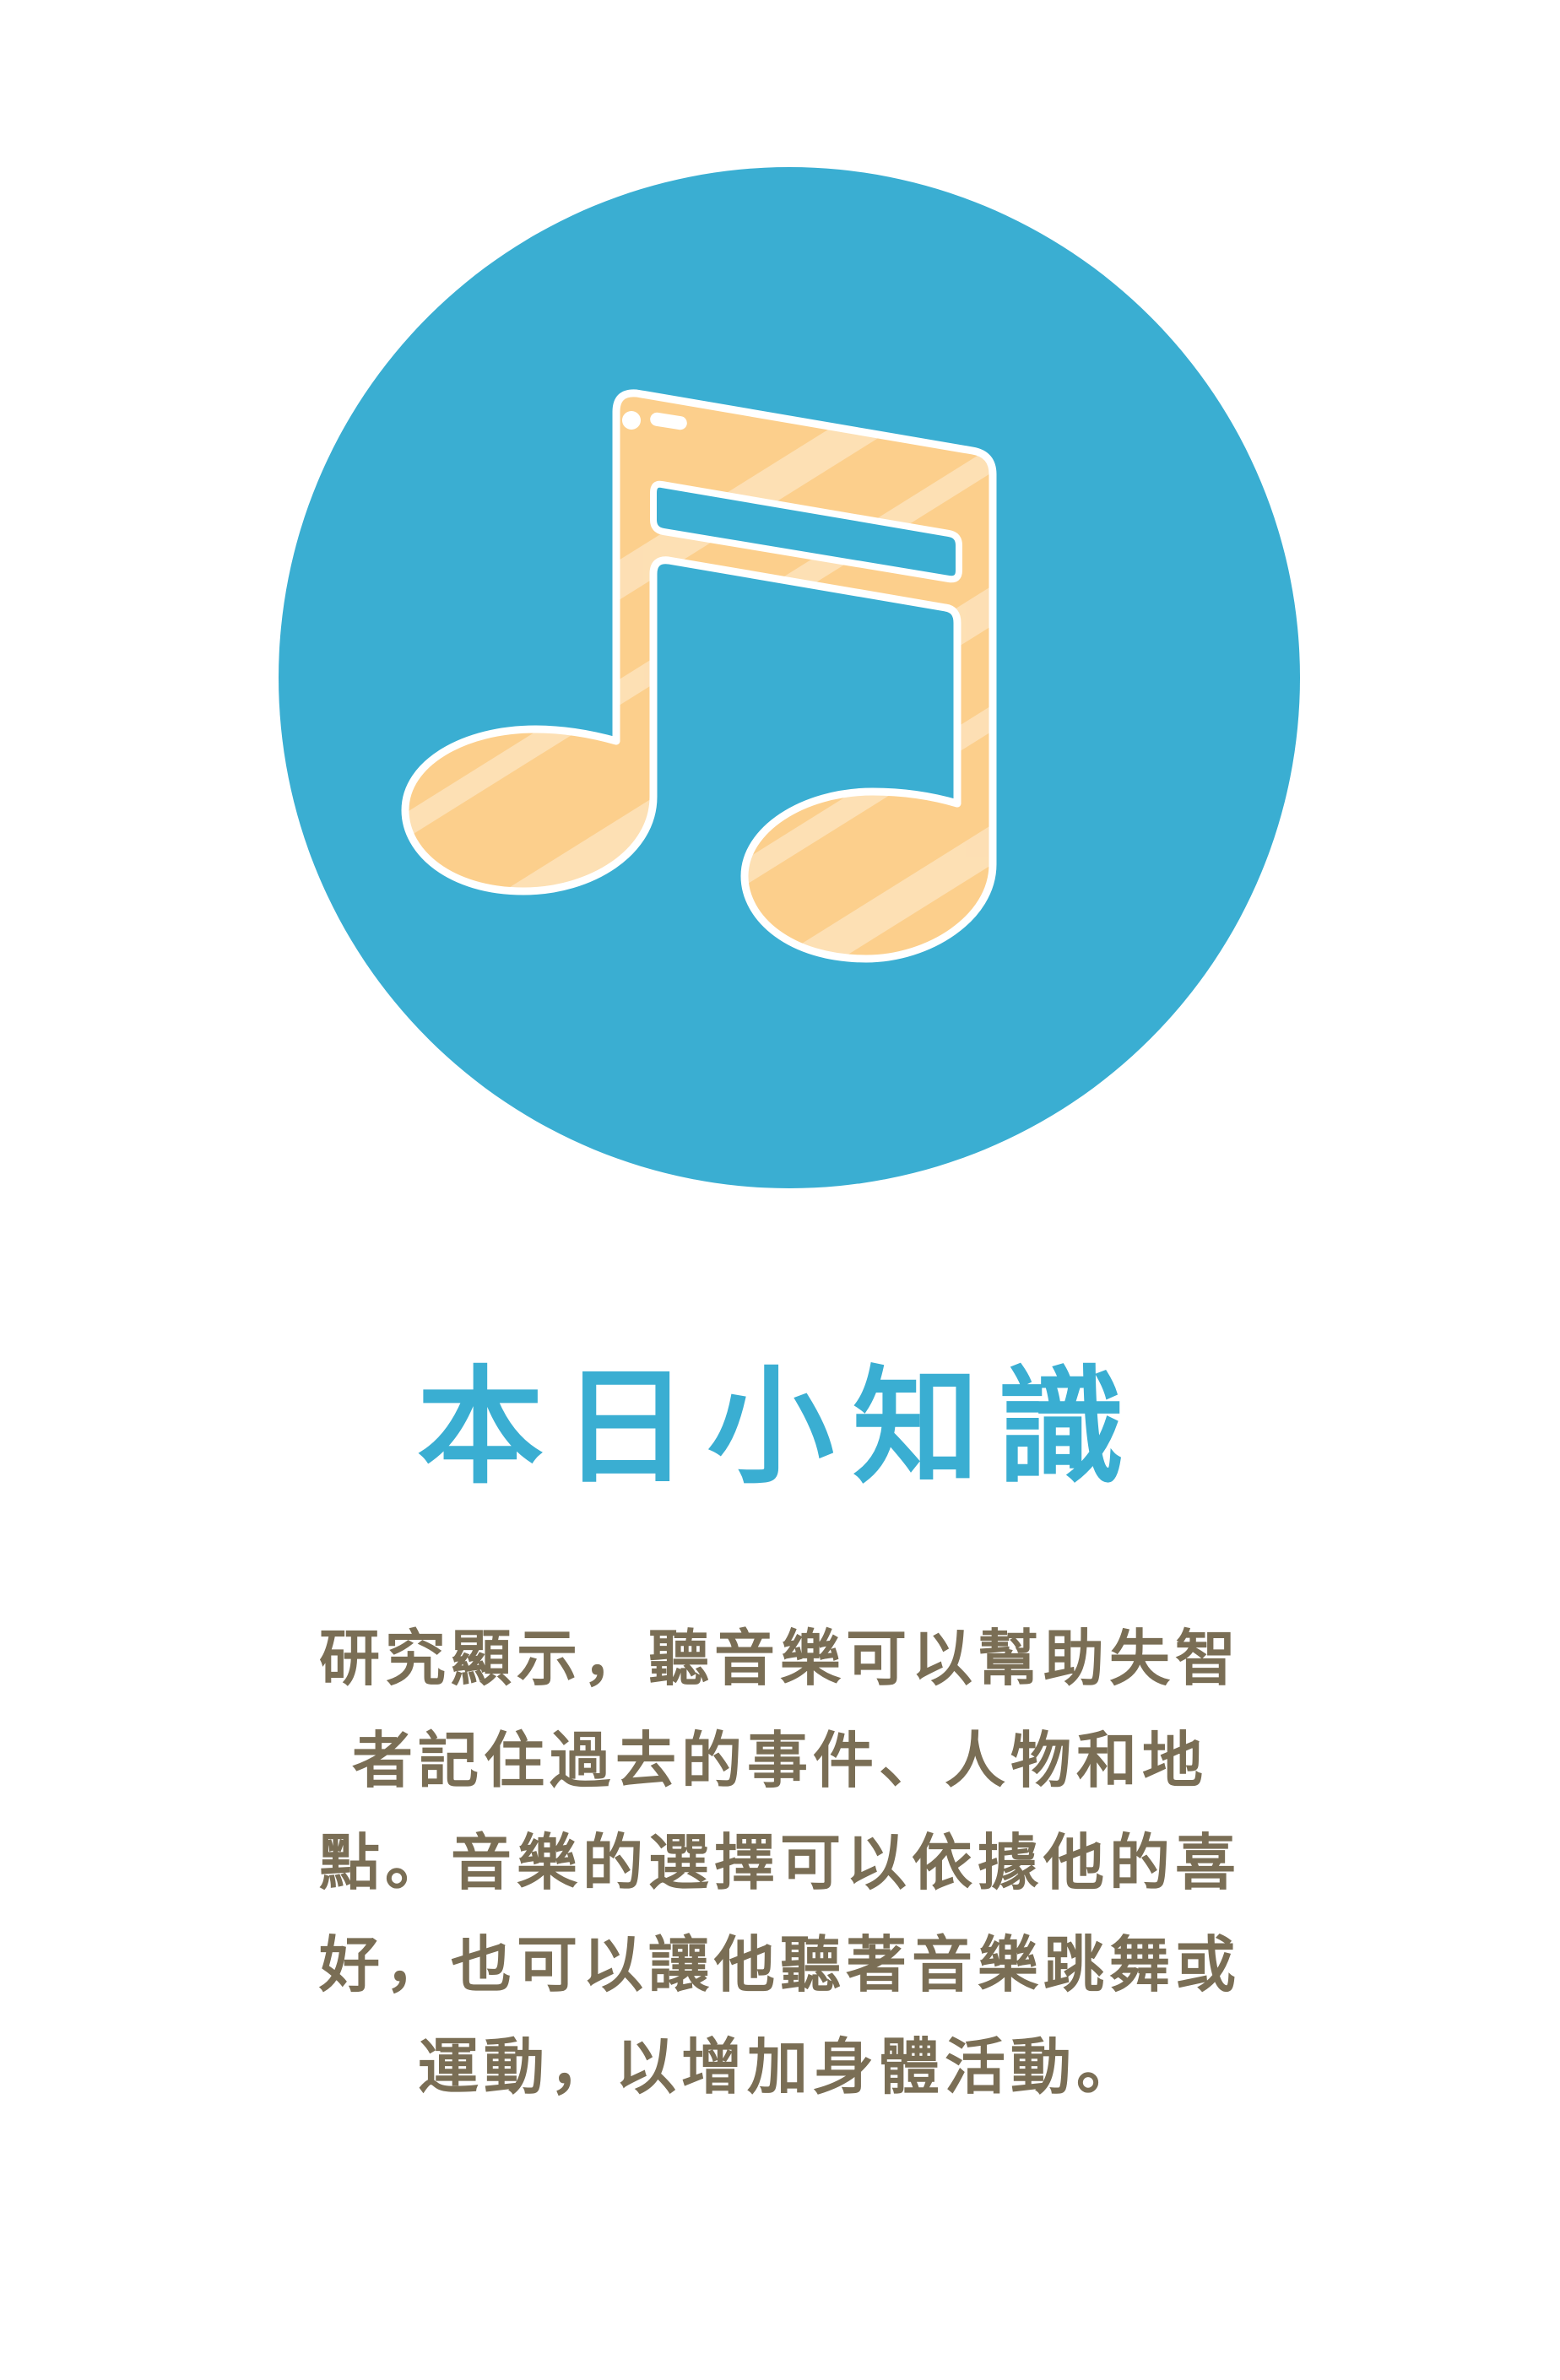 The width and height of the screenshot is (1560, 2380). I want to click on page-title: 本日小知識, so click(779, 1428).